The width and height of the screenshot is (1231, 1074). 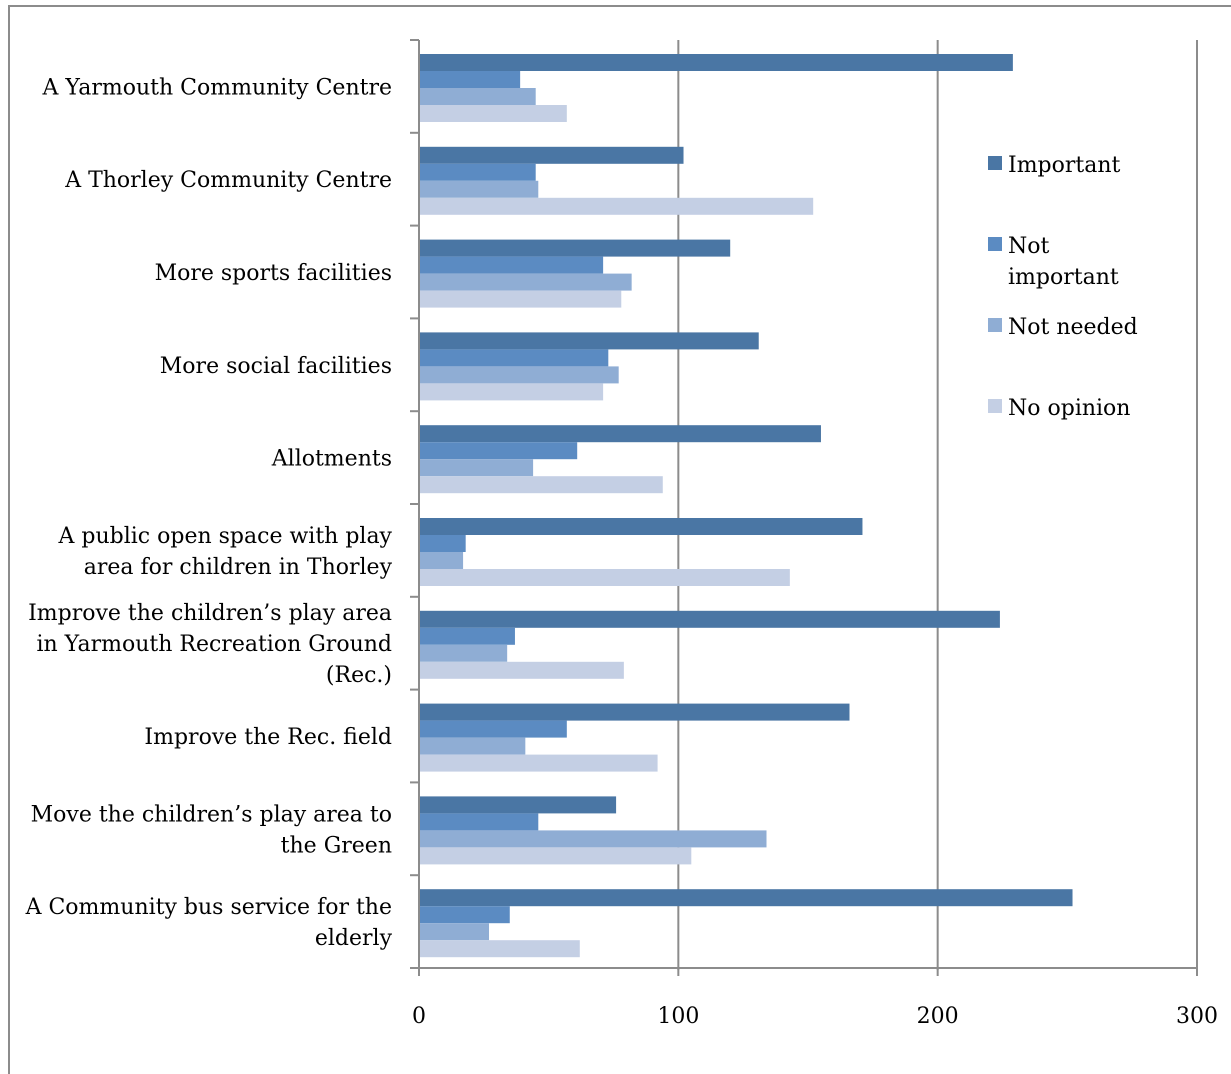 What do you see at coordinates (938, 1016) in the screenshot?
I see `x-tick-label: 200` at bounding box center [938, 1016].